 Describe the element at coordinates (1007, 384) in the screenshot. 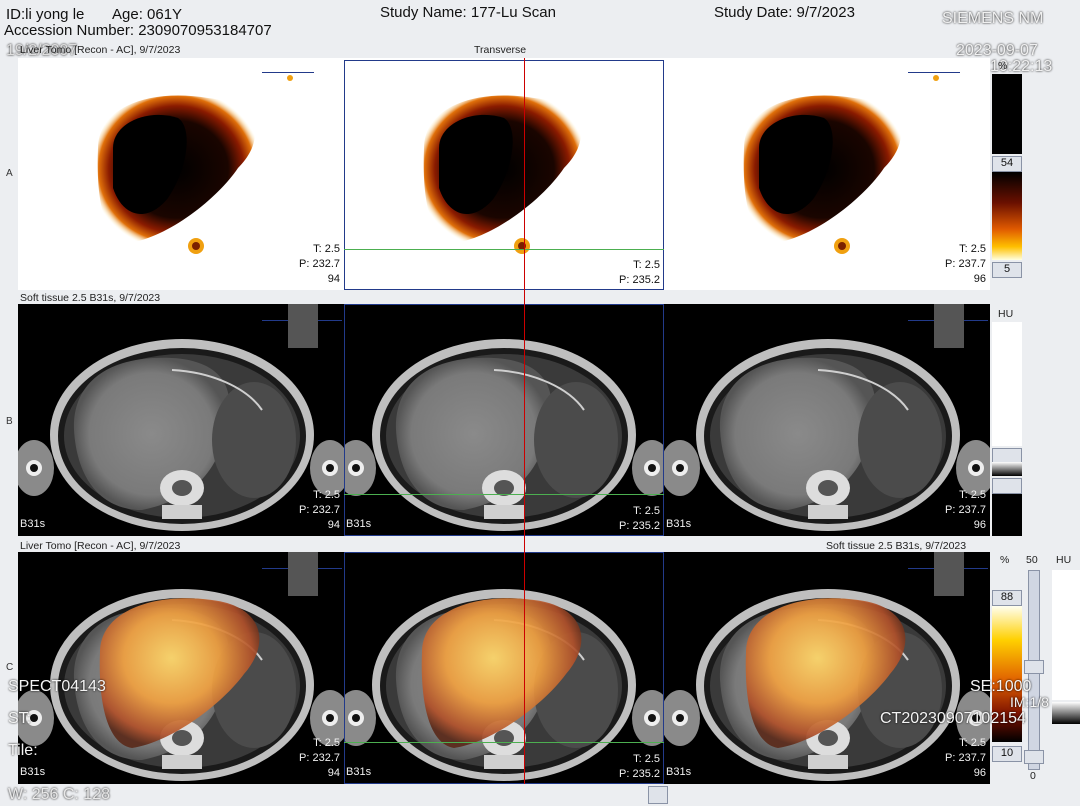

I see `ct-scale-white` at that location.